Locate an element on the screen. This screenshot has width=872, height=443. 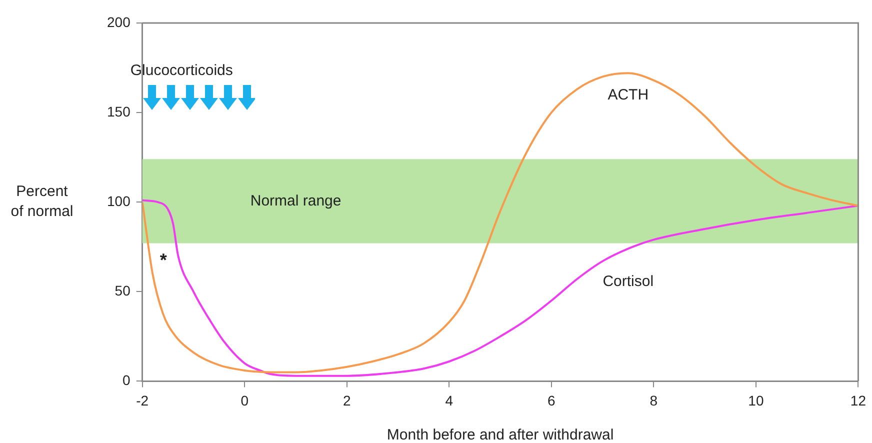
y-tick-label: 0 is located at coordinates (126, 380).